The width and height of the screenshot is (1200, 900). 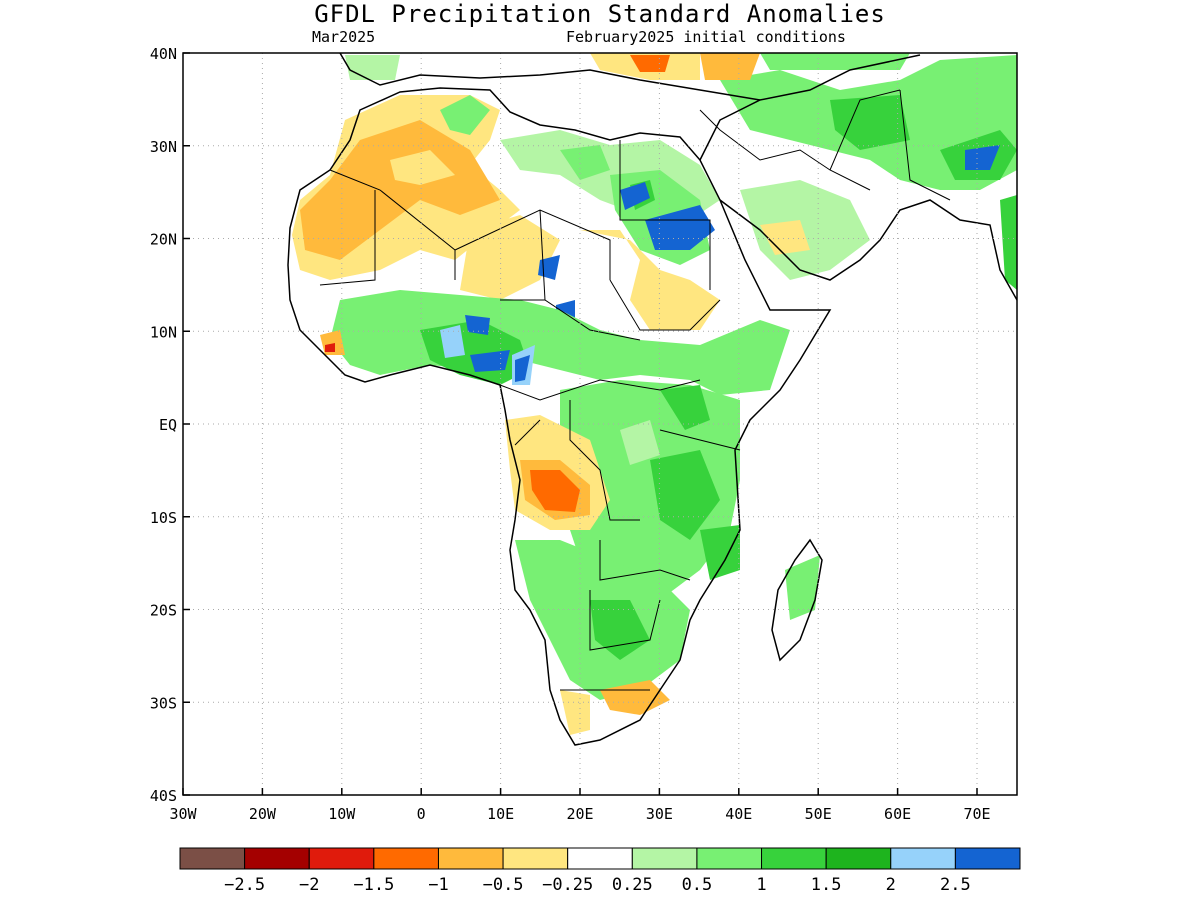 I want to click on colorbar-label: 2, so click(x=891, y=885).